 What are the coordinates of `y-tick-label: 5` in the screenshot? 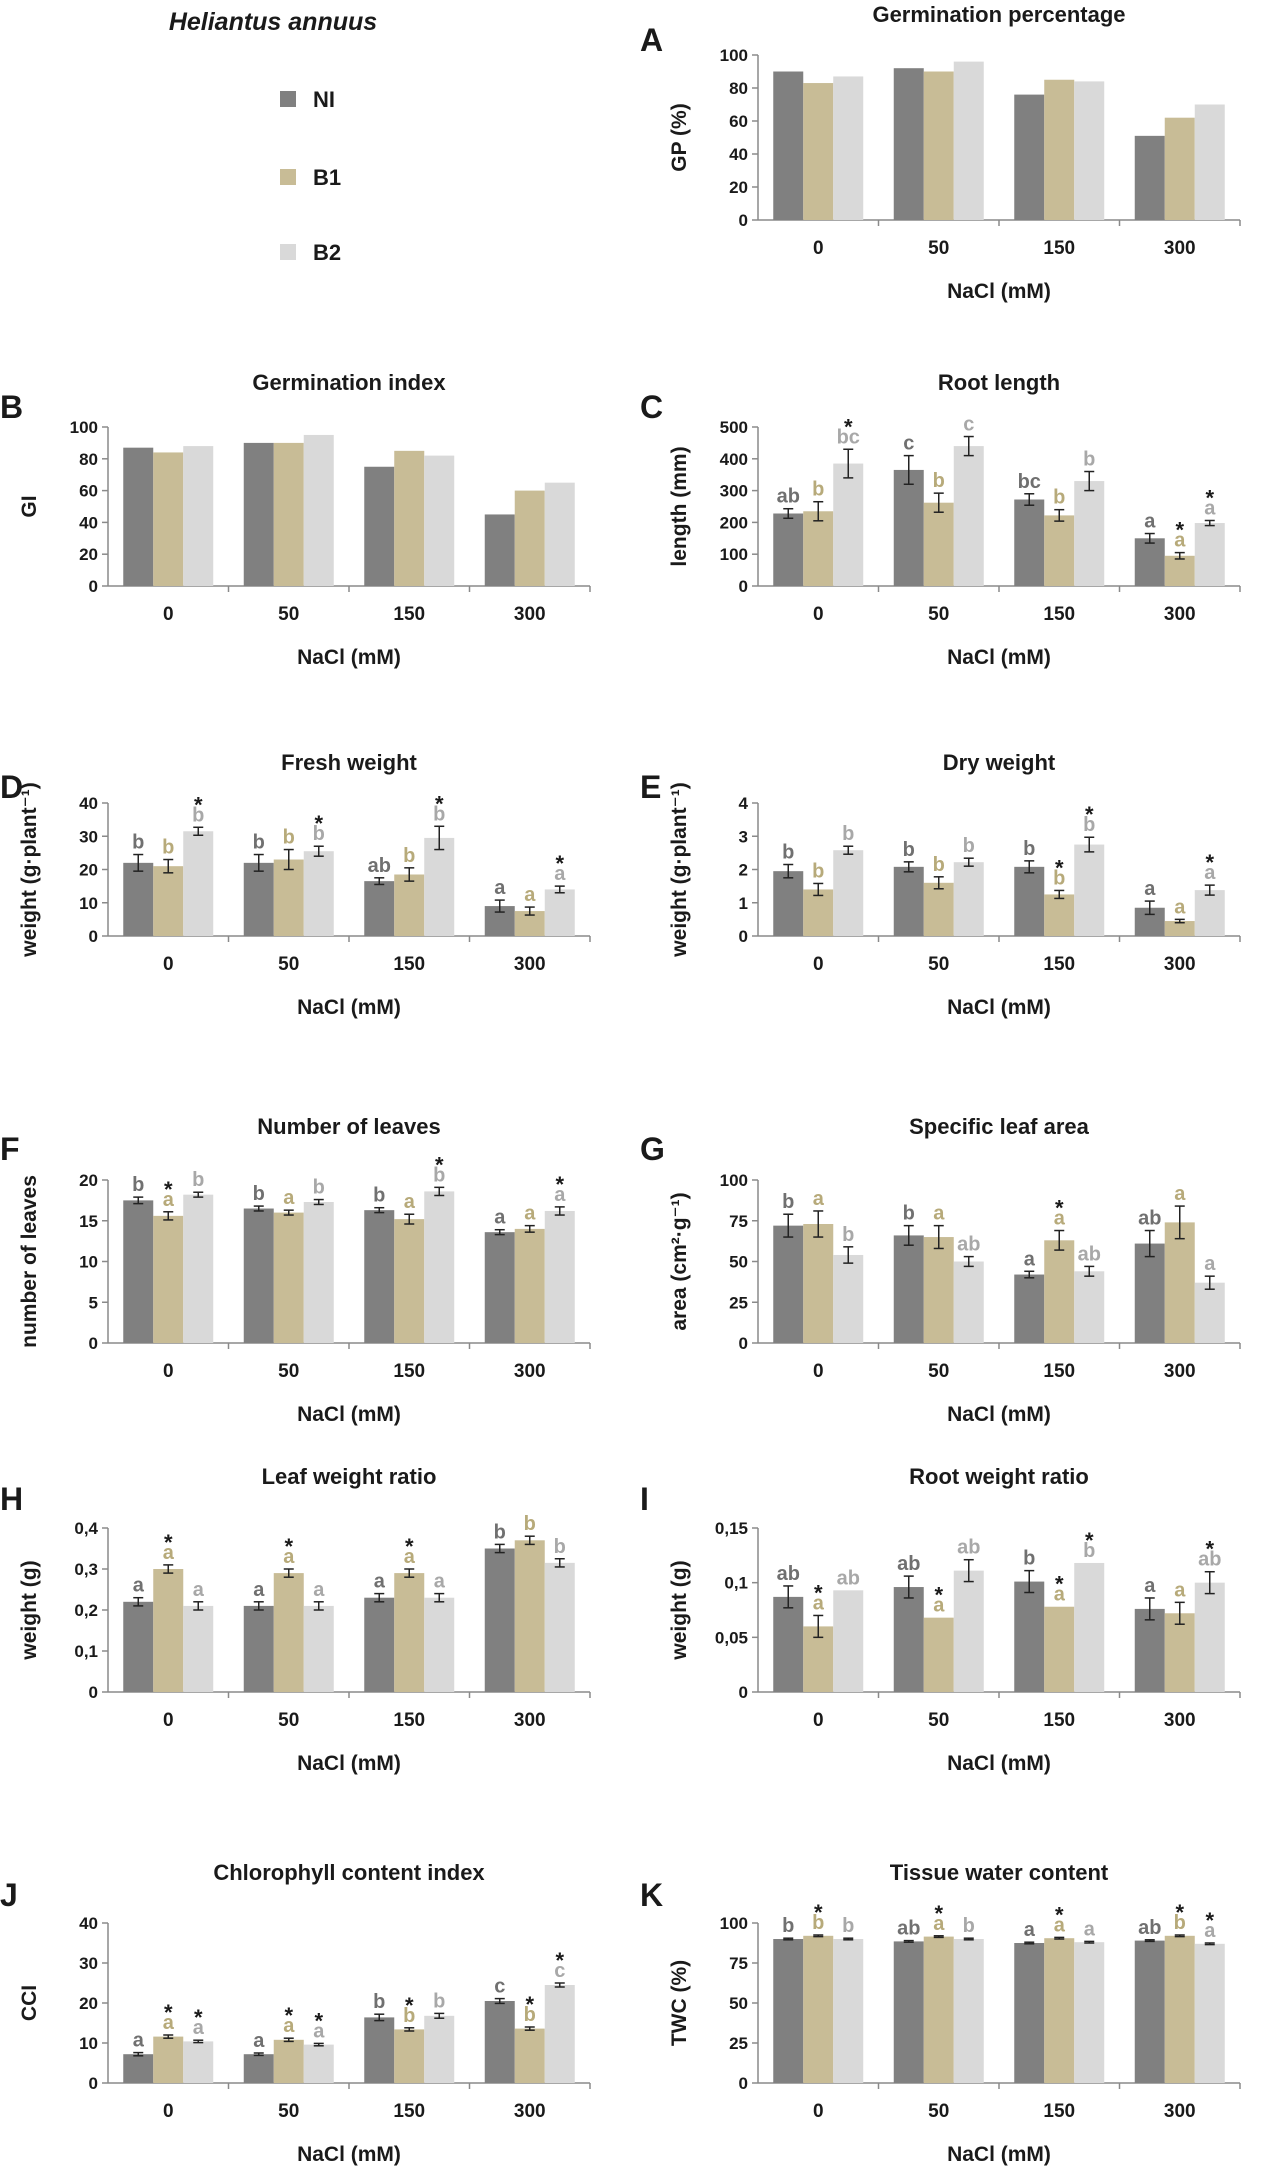 It's located at (93, 1302).